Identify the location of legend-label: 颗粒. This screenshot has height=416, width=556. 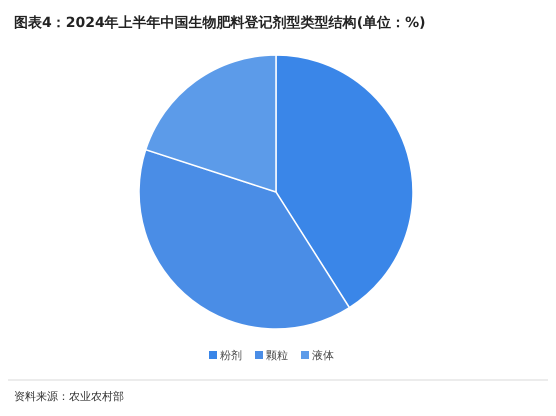
(277, 355).